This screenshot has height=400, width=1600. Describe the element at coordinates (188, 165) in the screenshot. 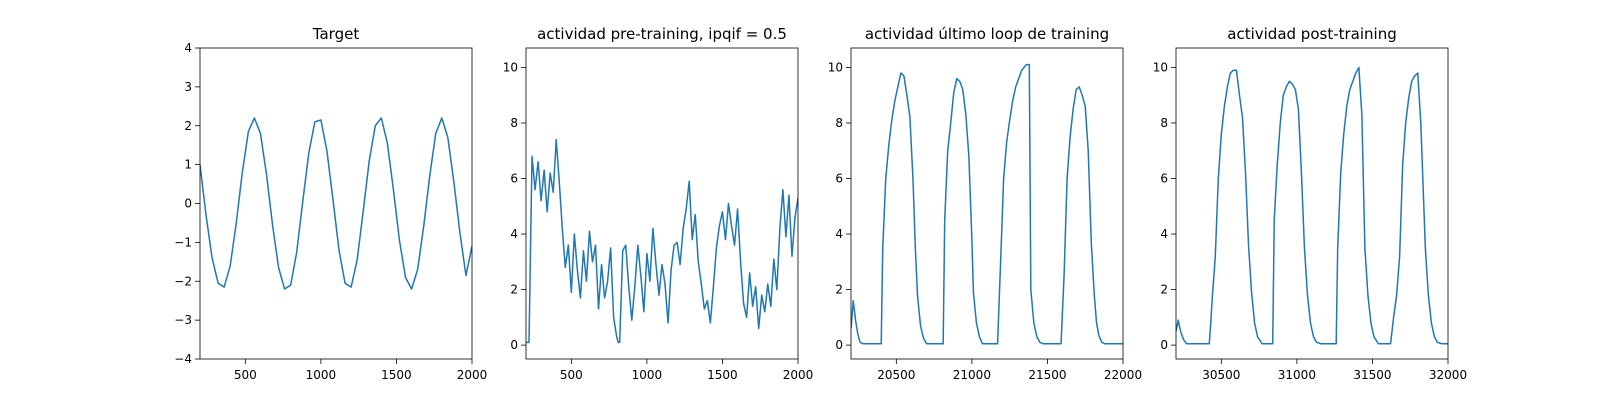

I see `y-tick-label: 1` at that location.